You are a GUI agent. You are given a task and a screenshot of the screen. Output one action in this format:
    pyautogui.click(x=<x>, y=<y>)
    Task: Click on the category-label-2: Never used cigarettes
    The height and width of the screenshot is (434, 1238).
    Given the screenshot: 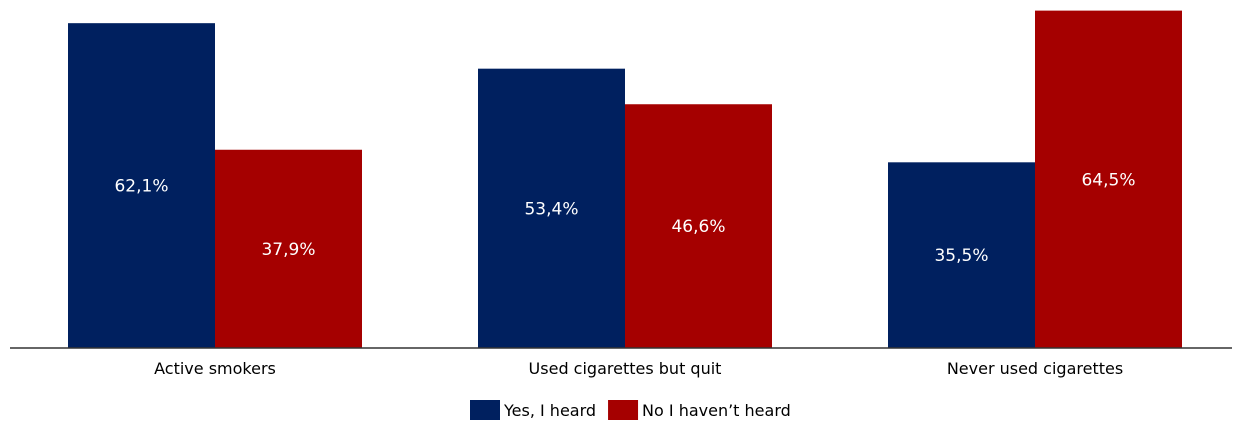 What is the action you would take?
    pyautogui.click(x=1035, y=368)
    